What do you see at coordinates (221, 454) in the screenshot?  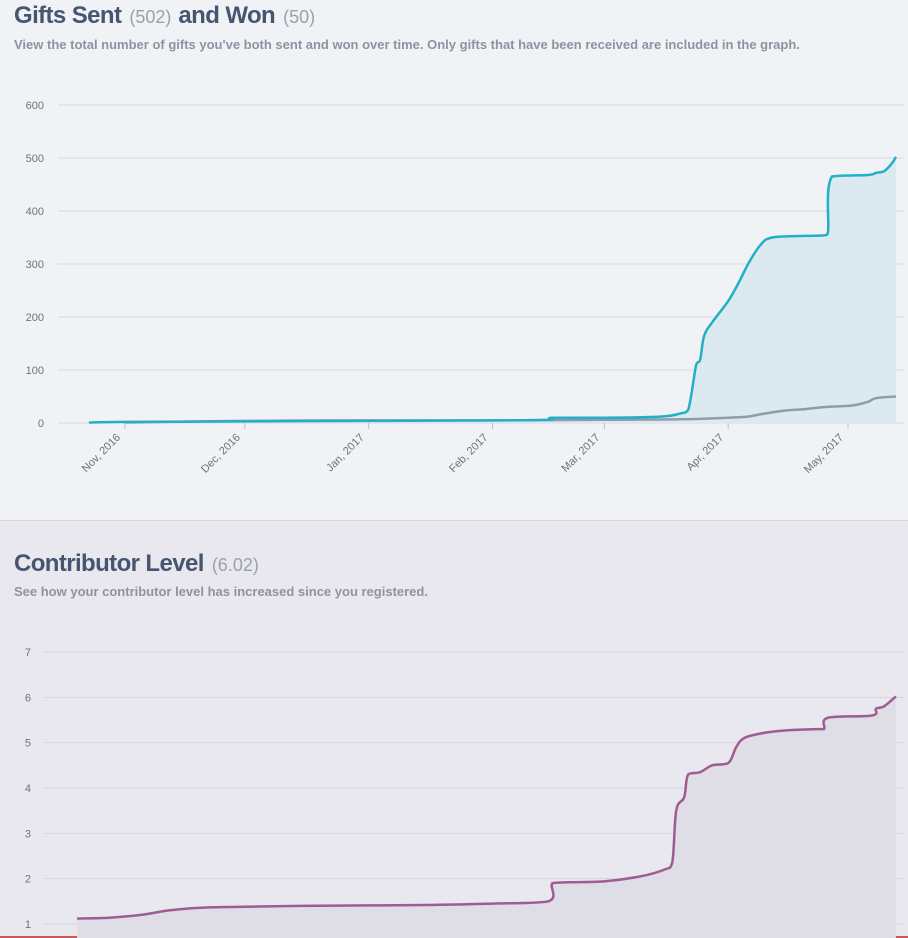 I see `x-tick-label: Dec, 2016` at bounding box center [221, 454].